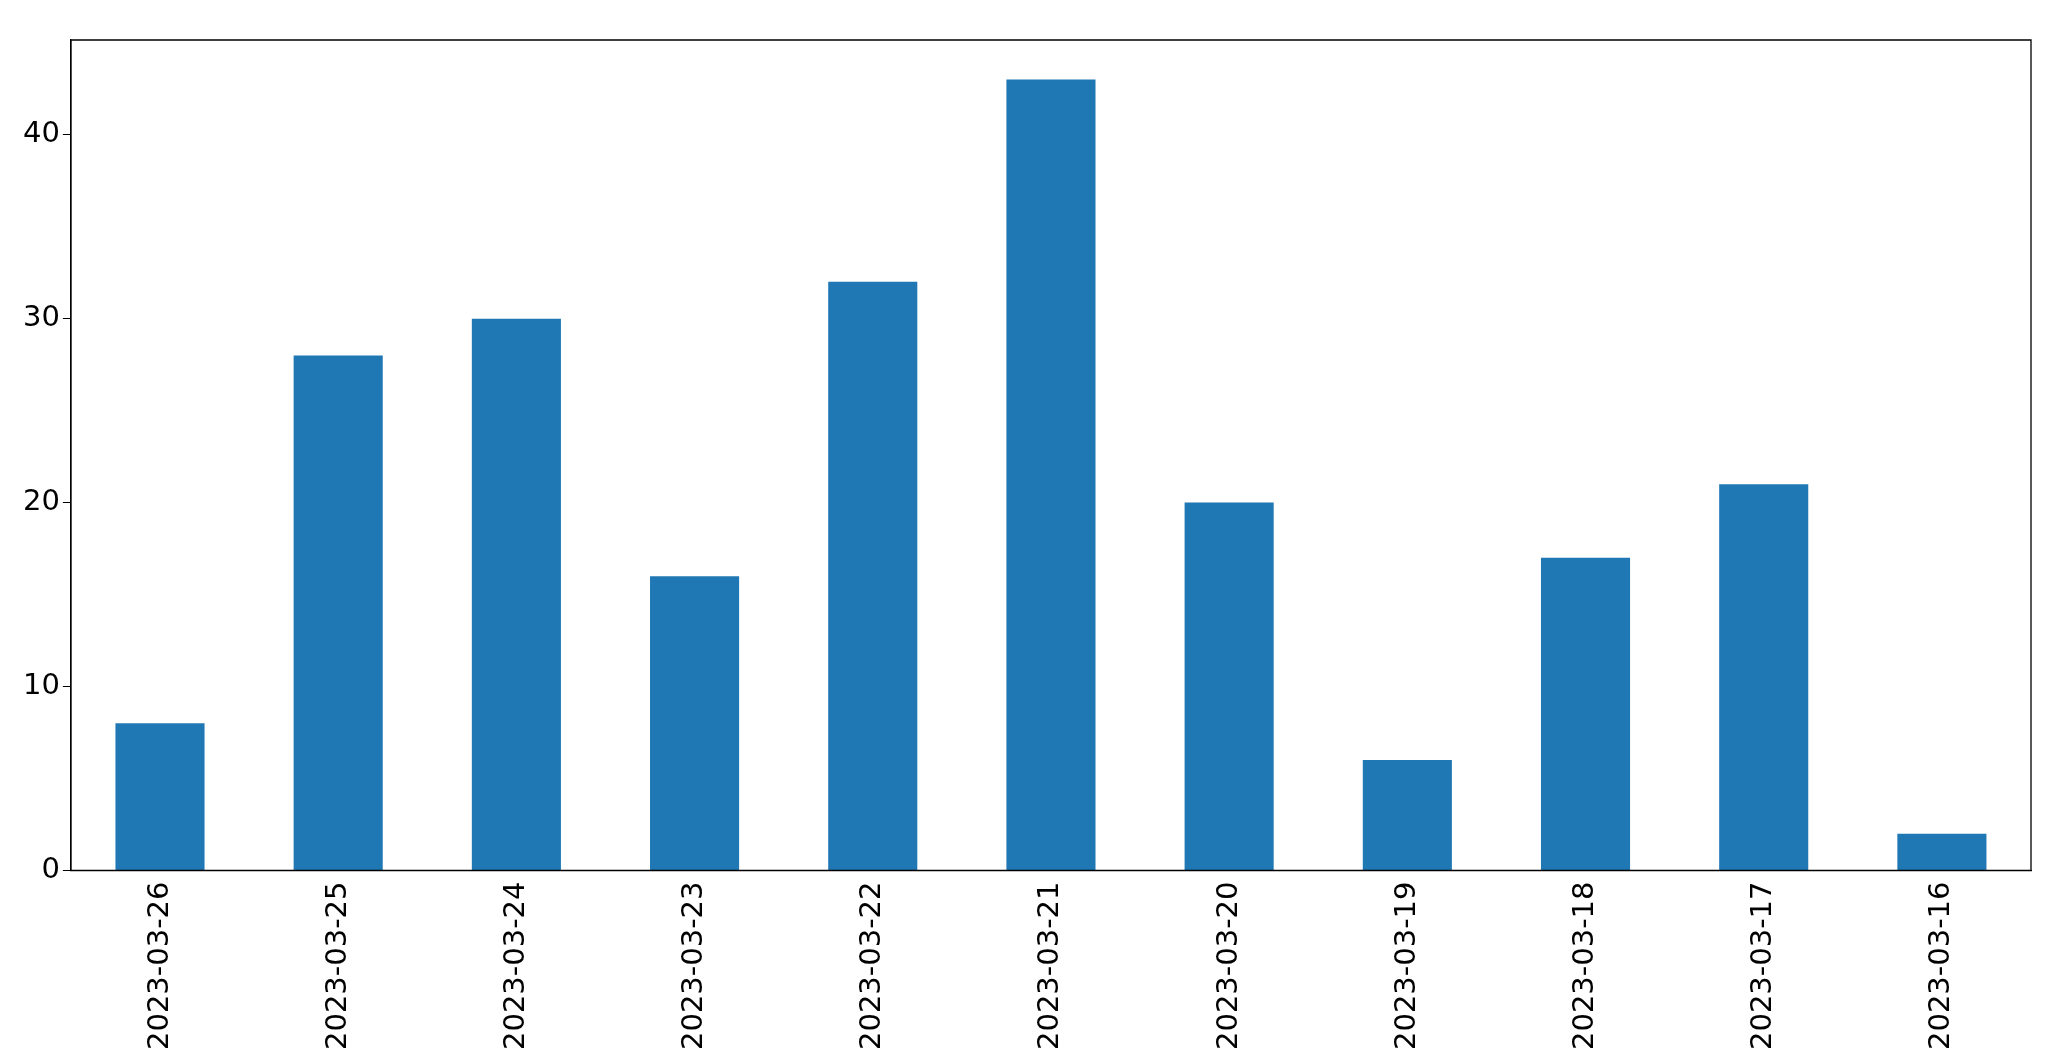  What do you see at coordinates (50, 868) in the screenshot?
I see `y-tick-label: 0` at bounding box center [50, 868].